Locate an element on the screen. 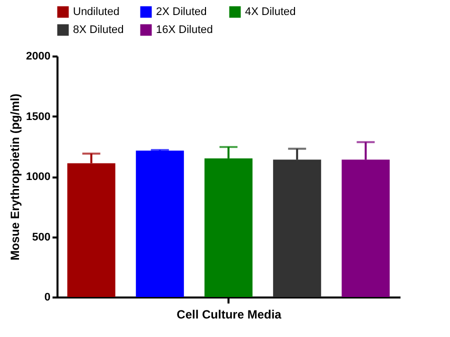 This screenshot has height=337, width=450. legend-label: 8X Diluted is located at coordinates (98, 30).